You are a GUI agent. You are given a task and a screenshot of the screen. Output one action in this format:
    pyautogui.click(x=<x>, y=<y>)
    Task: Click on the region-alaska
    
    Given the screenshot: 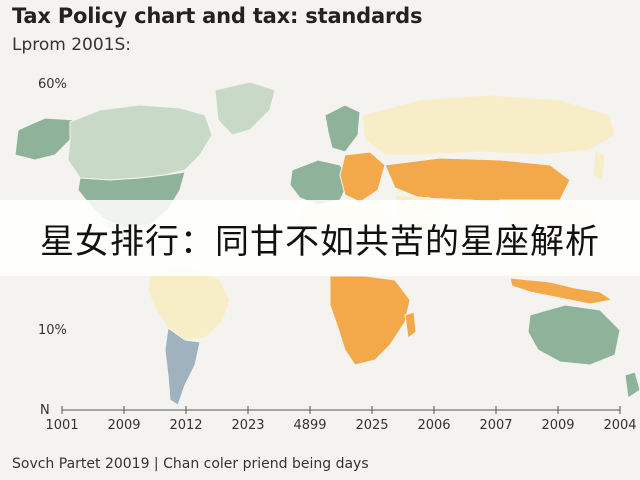 What is the action you would take?
    pyautogui.click(x=45, y=139)
    